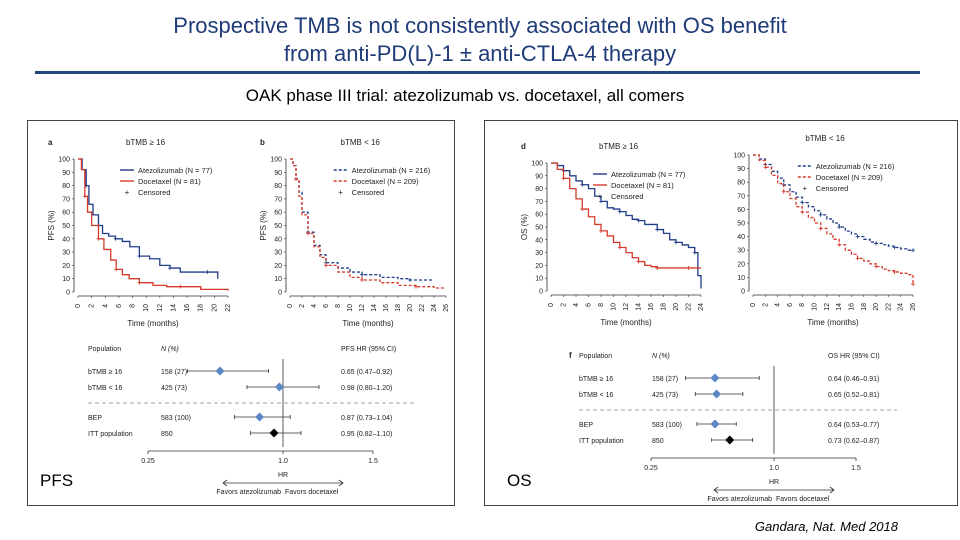 The image size is (960, 540). What do you see at coordinates (366, 388) in the screenshot?
I see `forest-row-hr: 0.98 (0.80–1.20)` at bounding box center [366, 388].